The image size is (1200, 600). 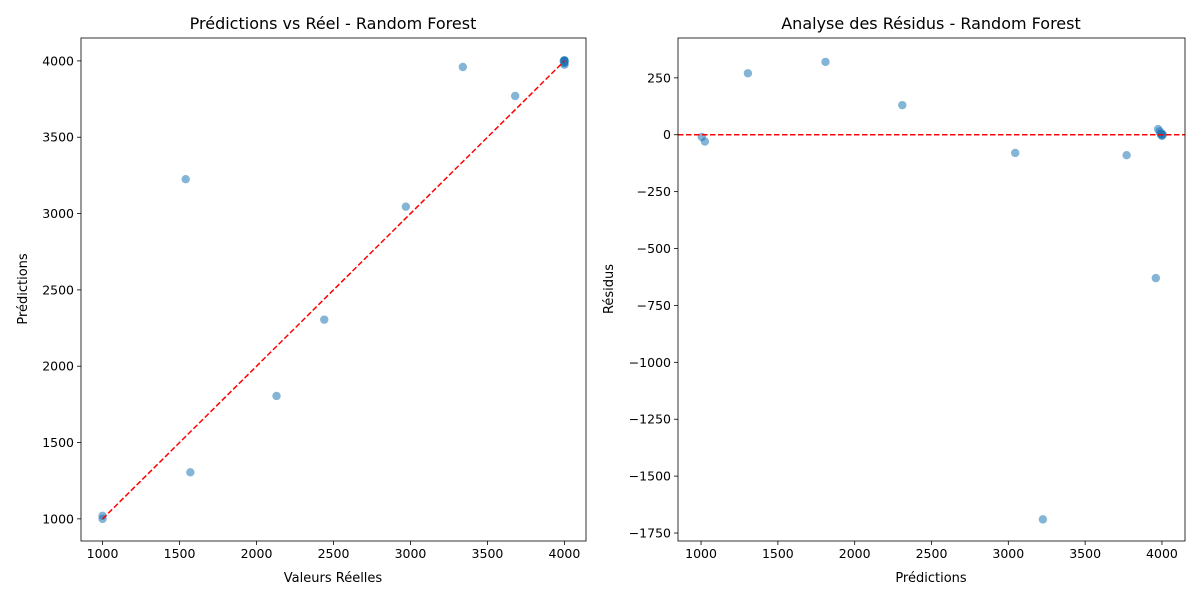 I want to click on y-tick-label: −1000, so click(x=650, y=362).